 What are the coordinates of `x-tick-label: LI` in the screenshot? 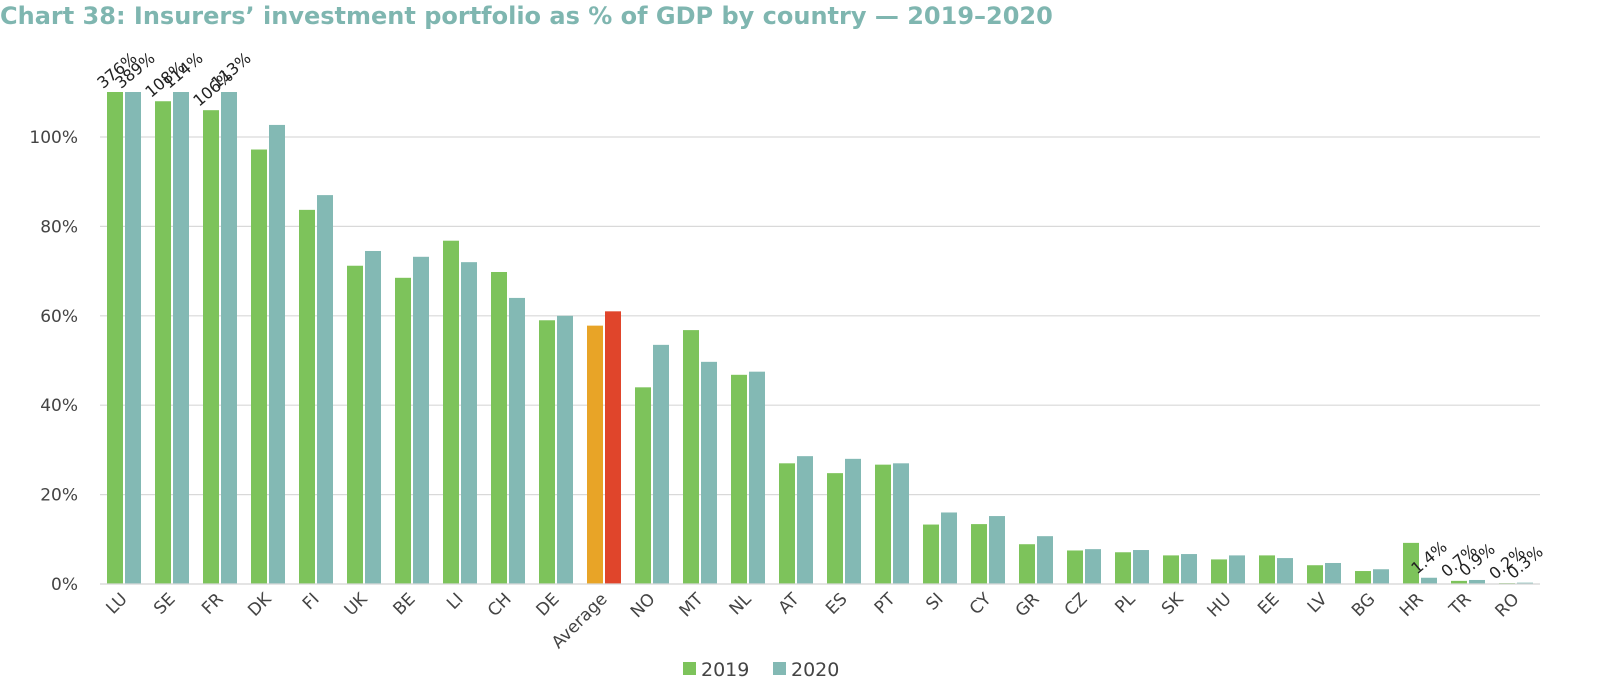 It's located at (455, 601).